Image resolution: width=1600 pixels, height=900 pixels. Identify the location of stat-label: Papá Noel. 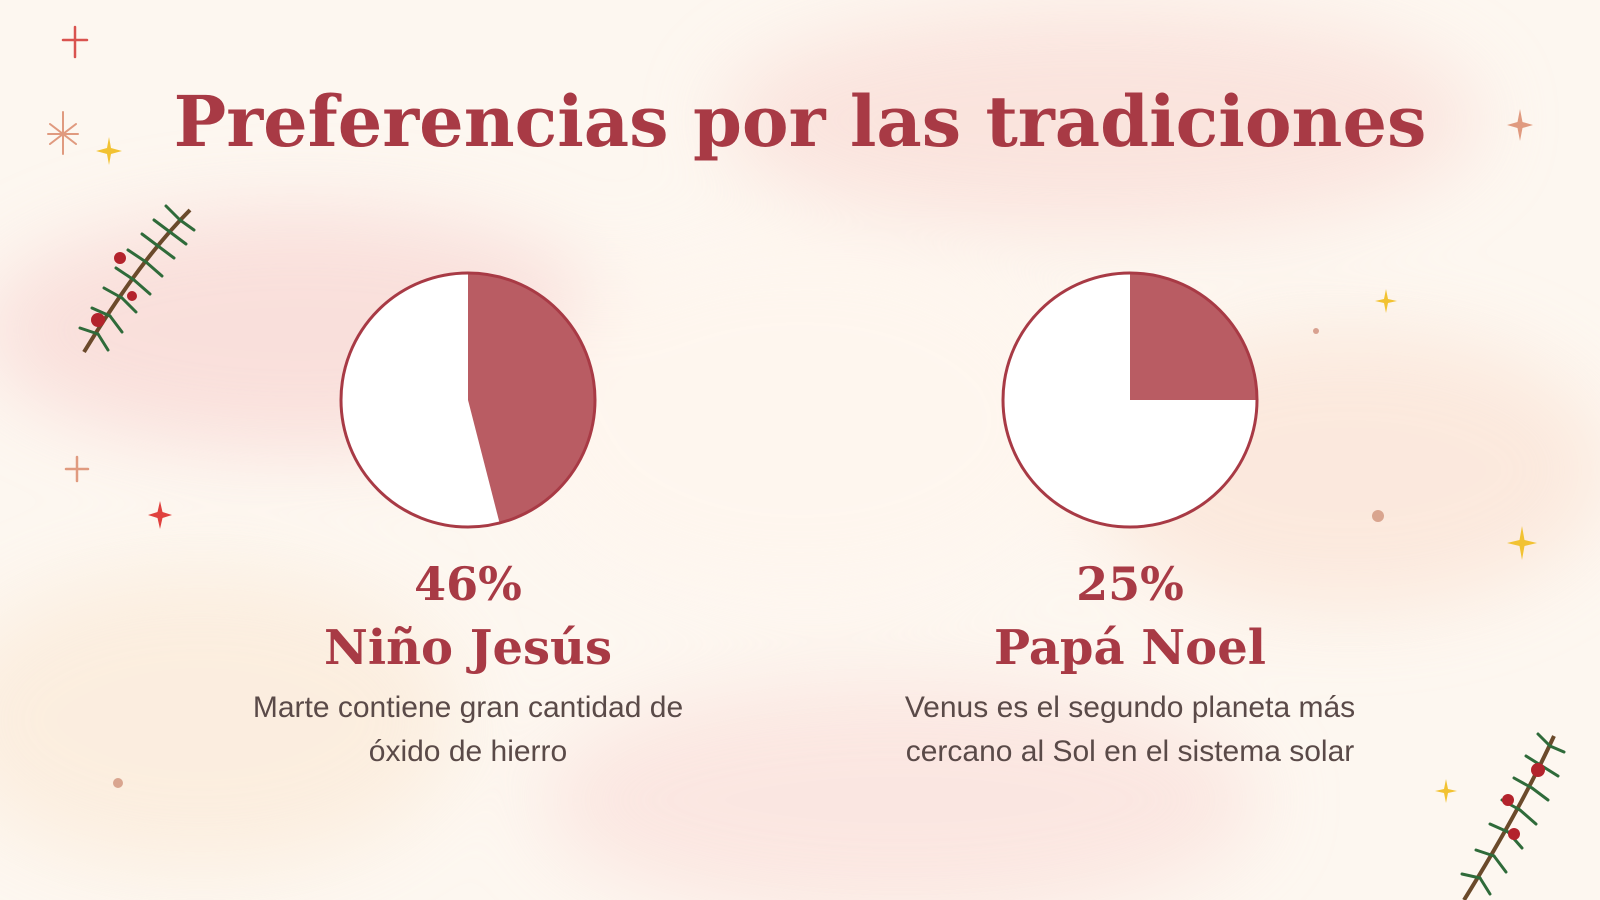
(1130, 648).